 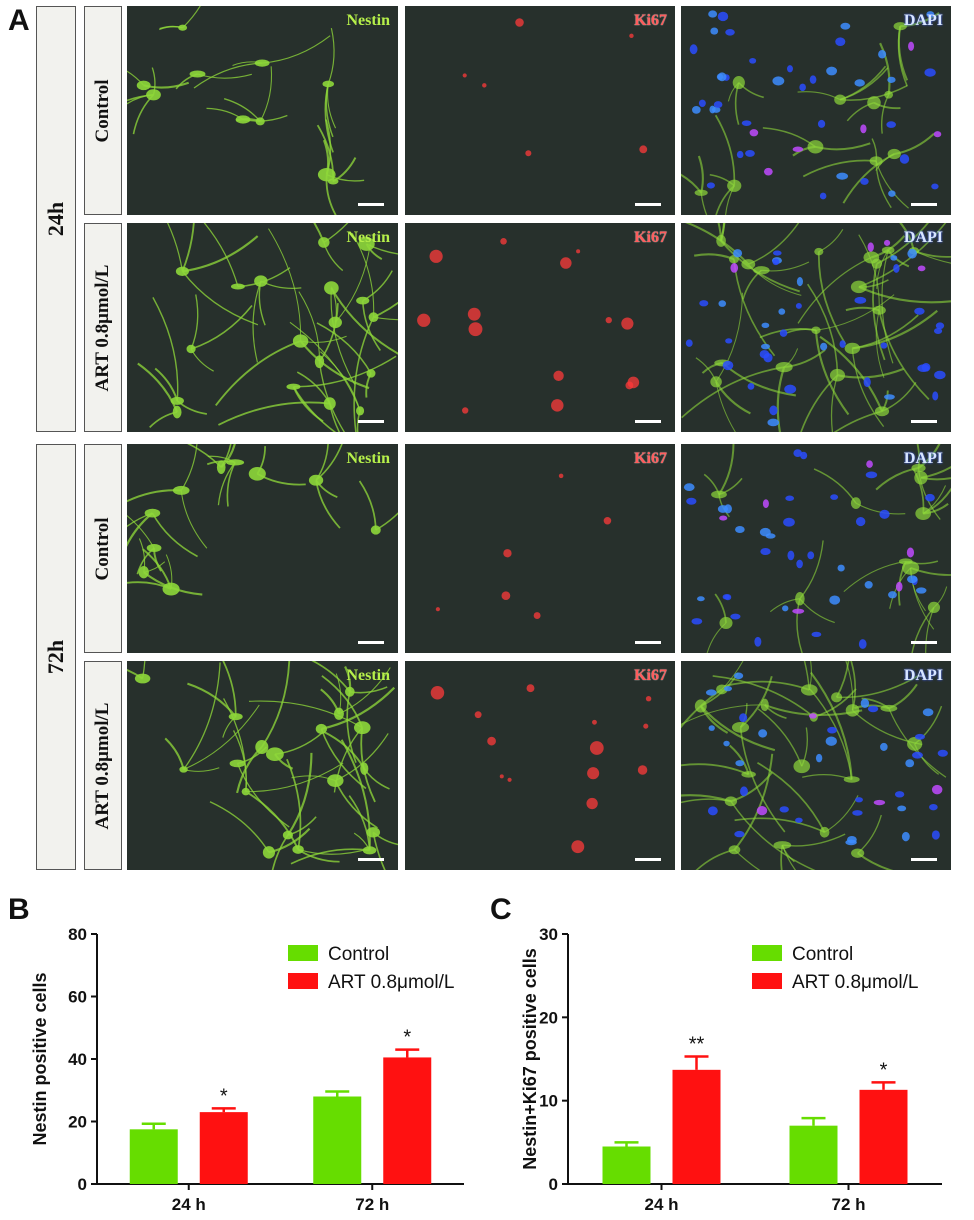 I want to click on panel-a-letter: A, so click(x=19, y=20).